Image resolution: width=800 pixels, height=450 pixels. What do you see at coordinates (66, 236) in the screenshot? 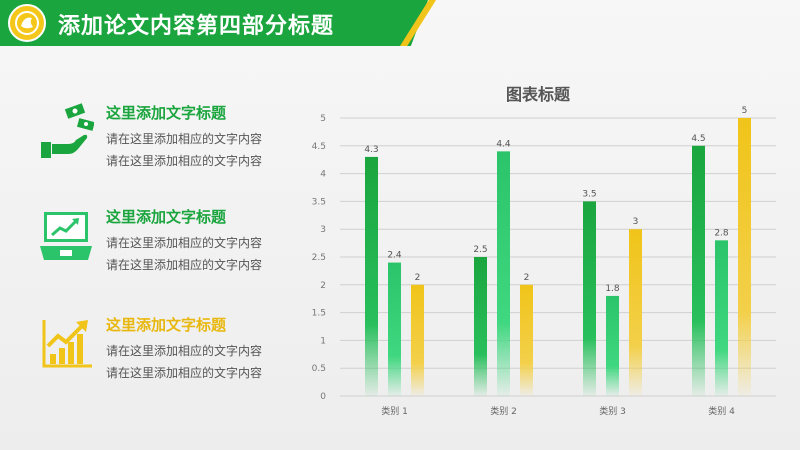
I see `laptop-chart-icon` at bounding box center [66, 236].